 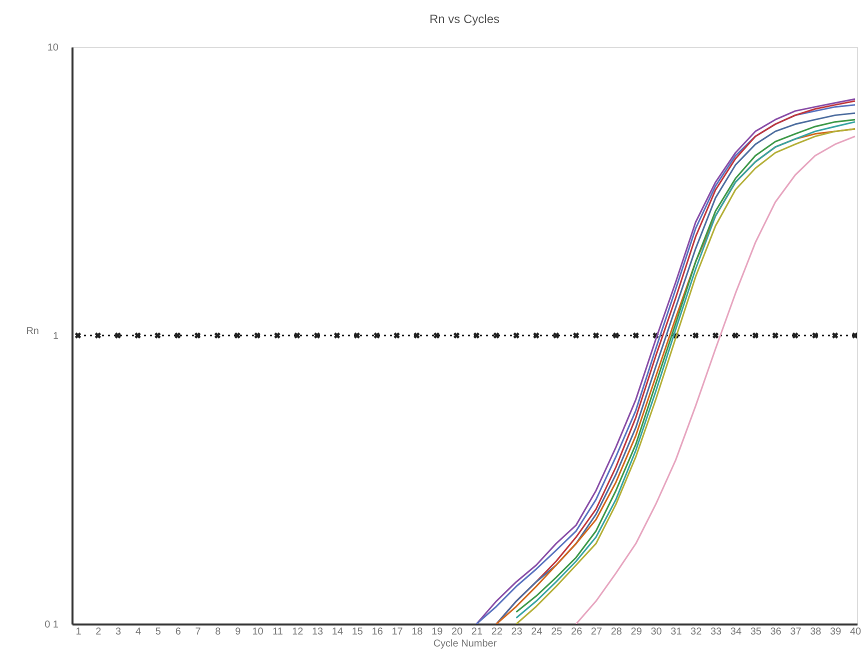 I want to click on x-tick-label: 19, so click(x=438, y=632).